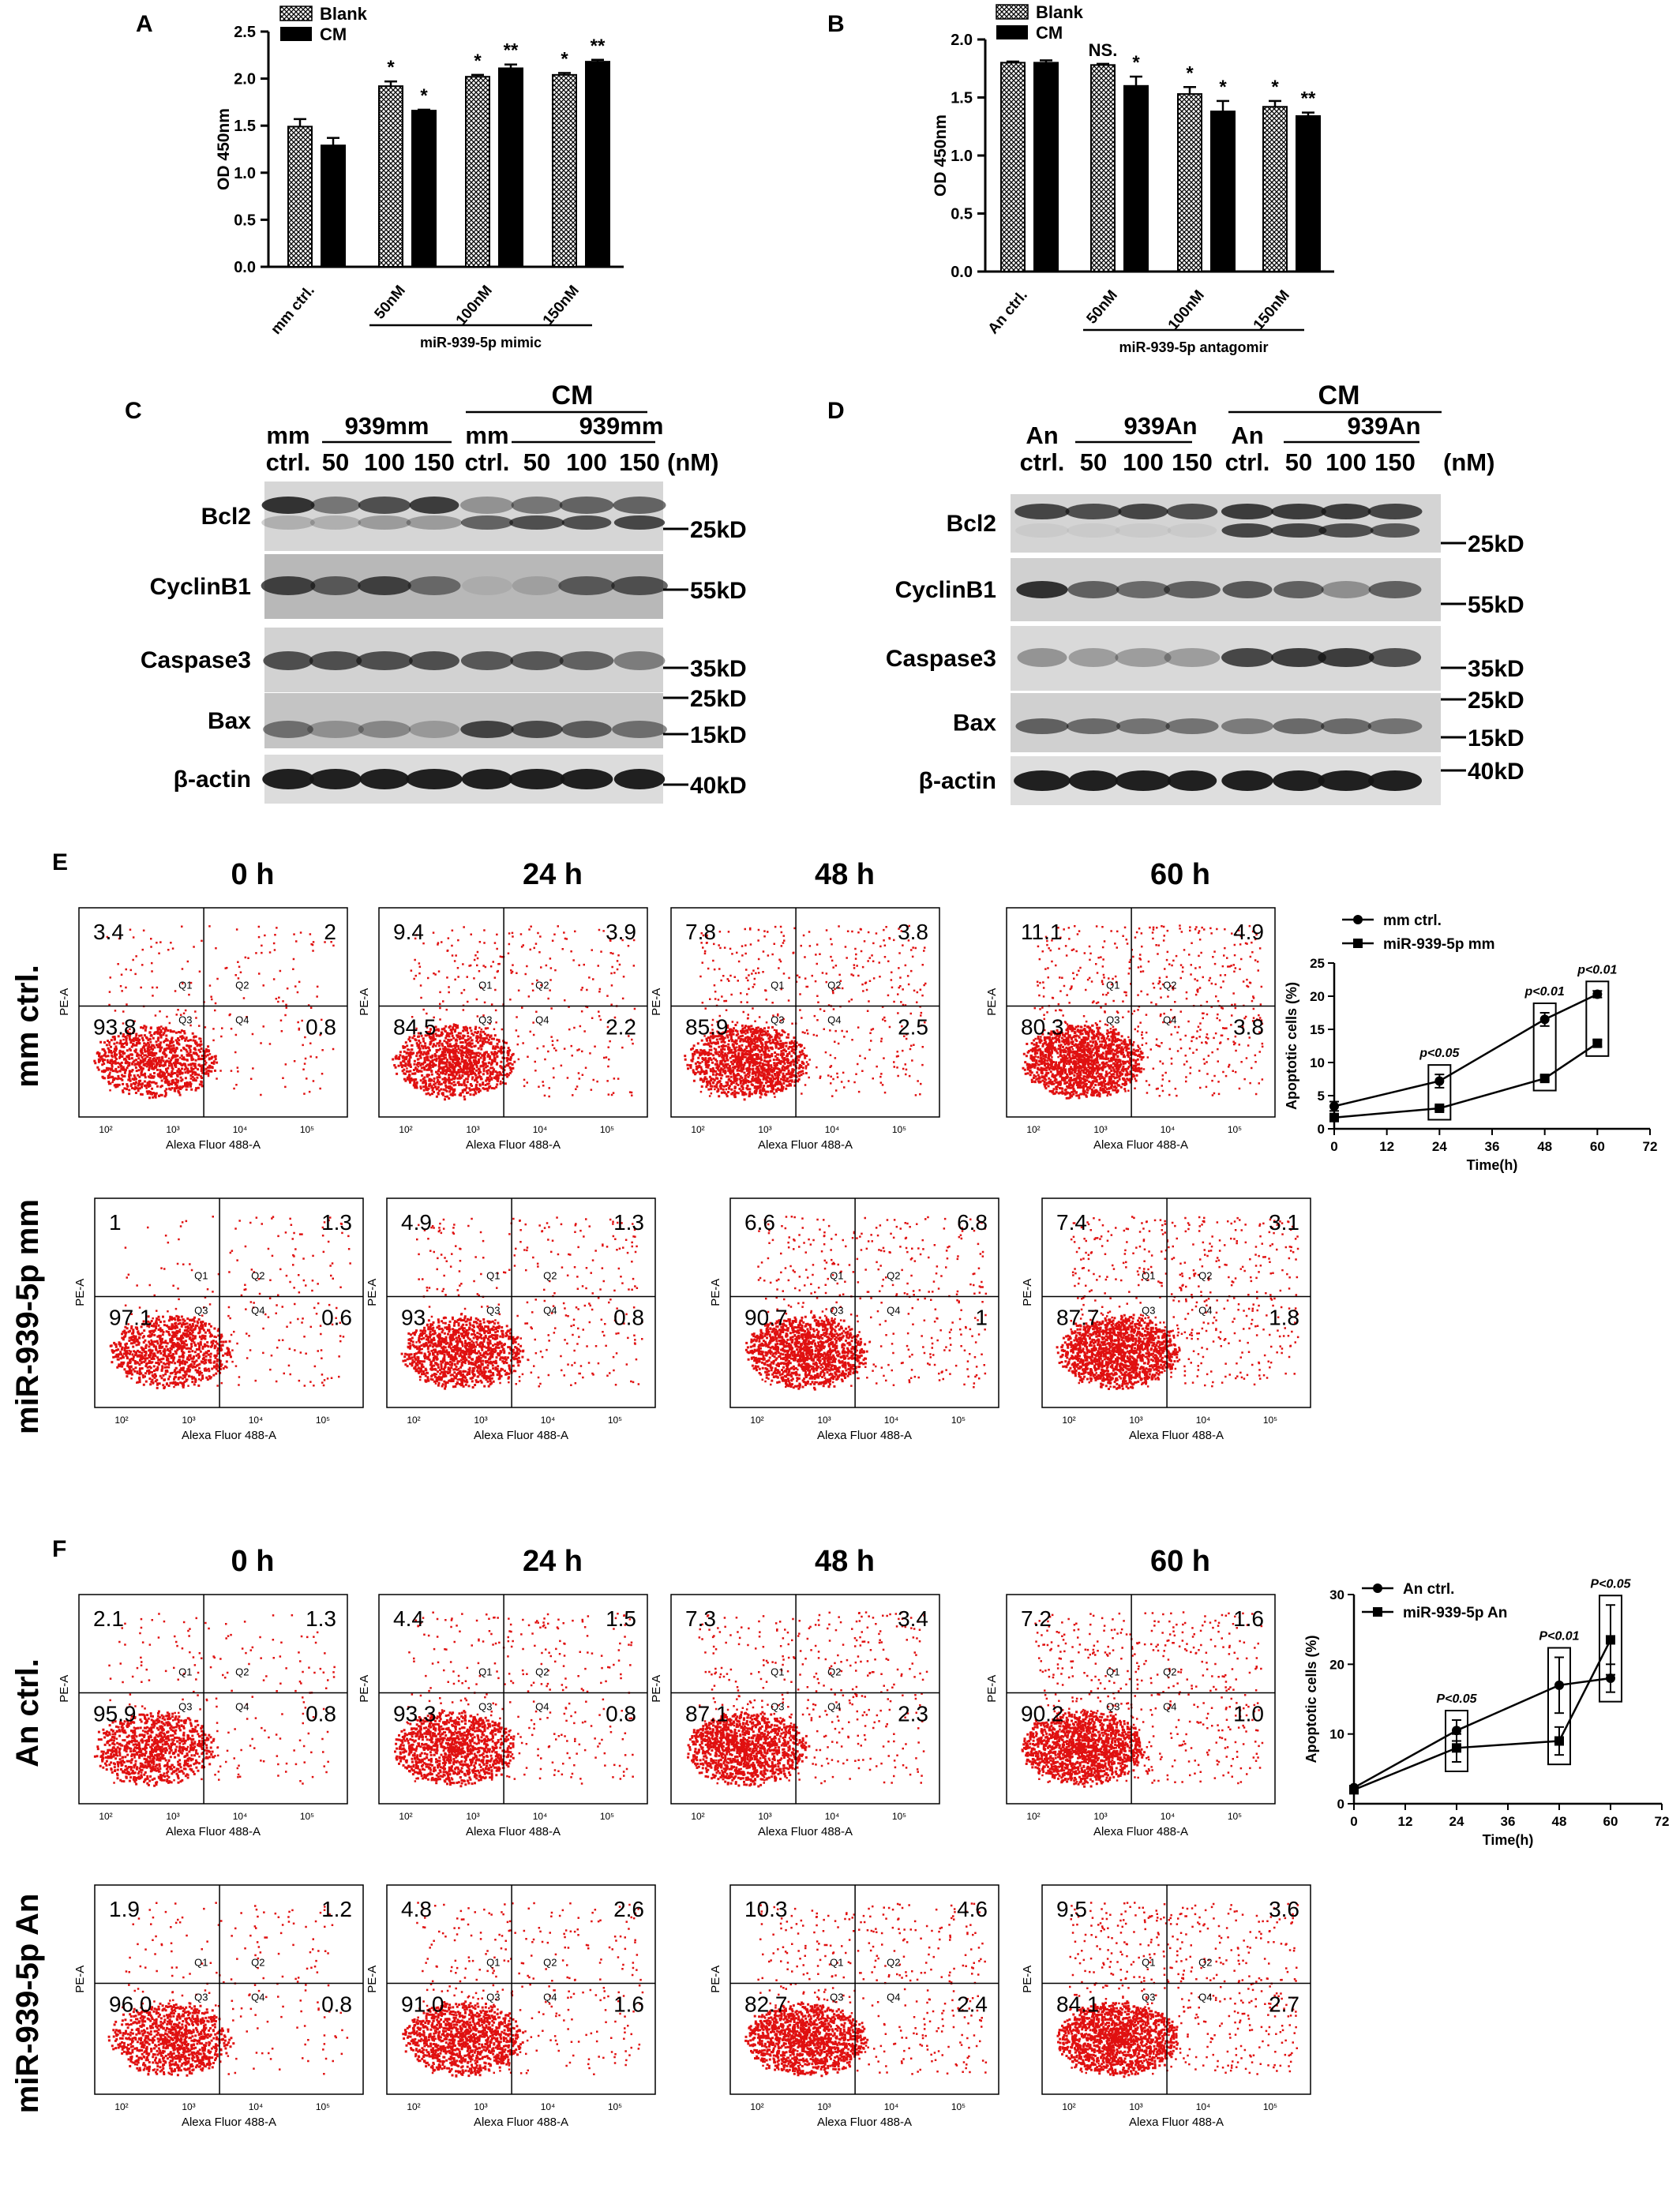  What do you see at coordinates (1284, 2005) in the screenshot?
I see `quadrant-value-q4: 2.7` at bounding box center [1284, 2005].